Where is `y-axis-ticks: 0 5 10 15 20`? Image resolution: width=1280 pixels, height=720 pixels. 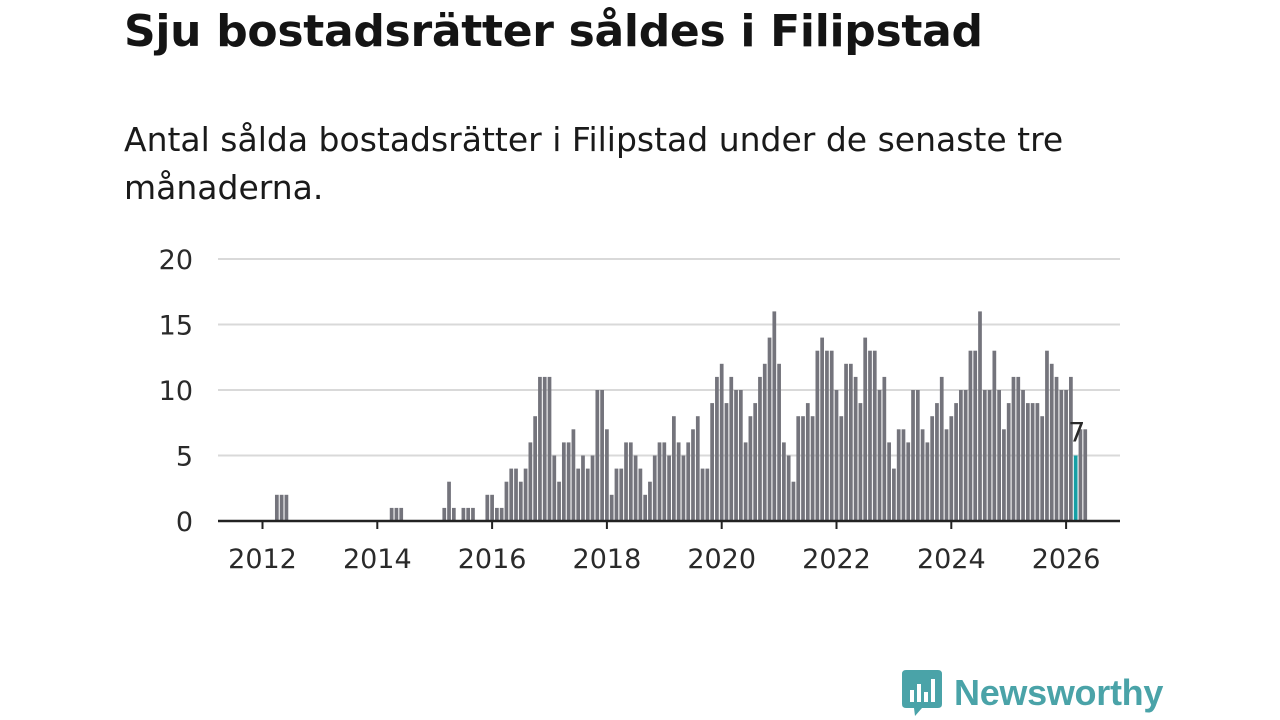
y-axis-ticks: 0 5 10 15 20 is located at coordinates (176, 391).